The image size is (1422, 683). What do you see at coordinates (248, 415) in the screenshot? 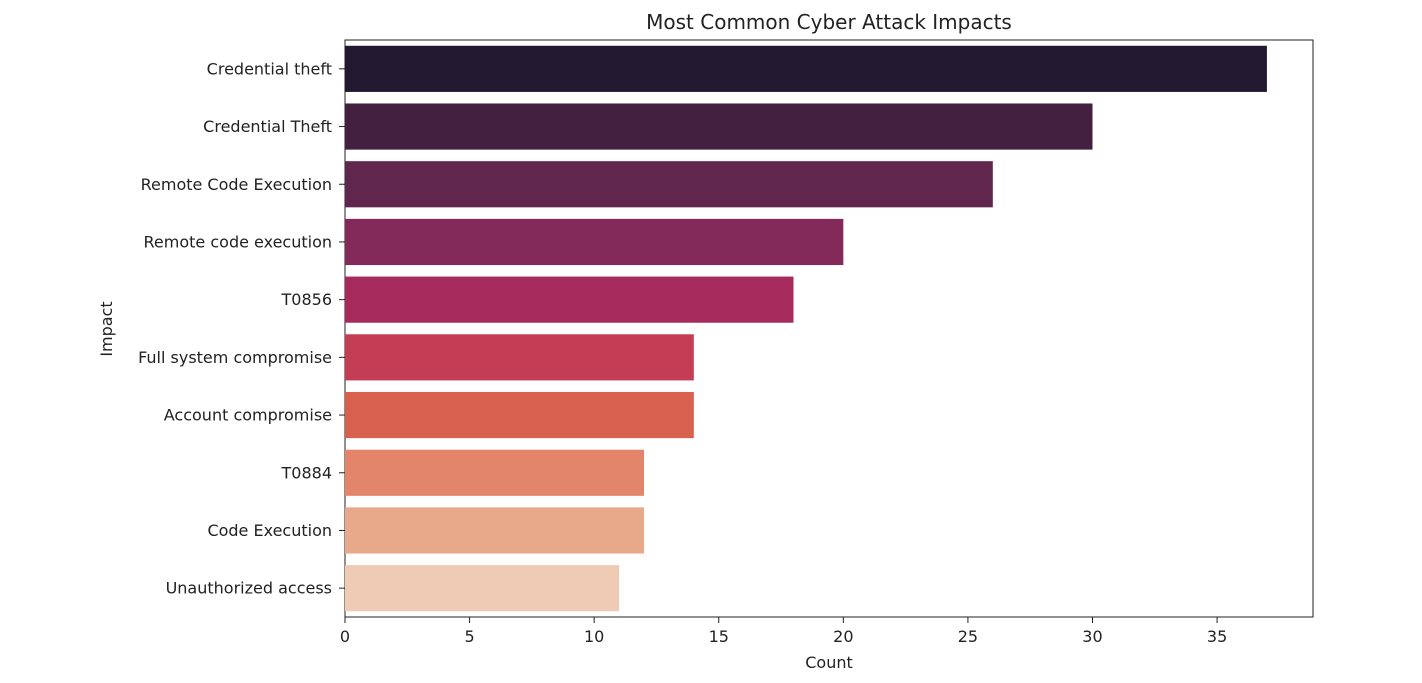
I see `y-tick-label: Account compromise` at bounding box center [248, 415].